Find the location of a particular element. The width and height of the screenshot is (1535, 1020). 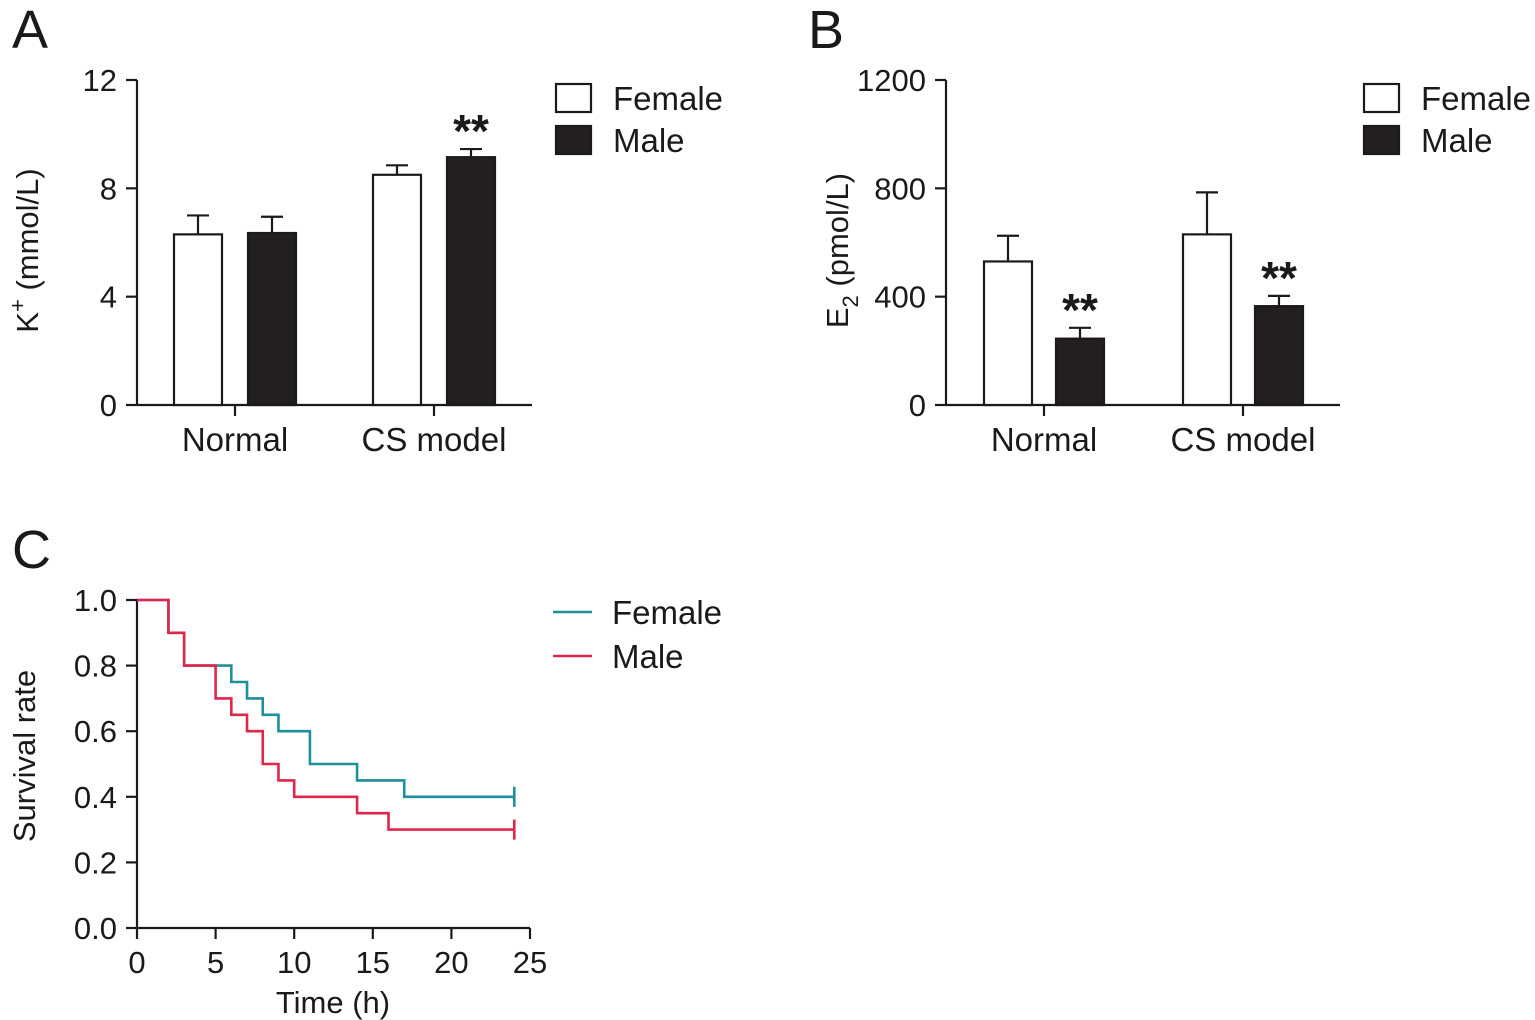

survival-curve-male is located at coordinates (326, 714).